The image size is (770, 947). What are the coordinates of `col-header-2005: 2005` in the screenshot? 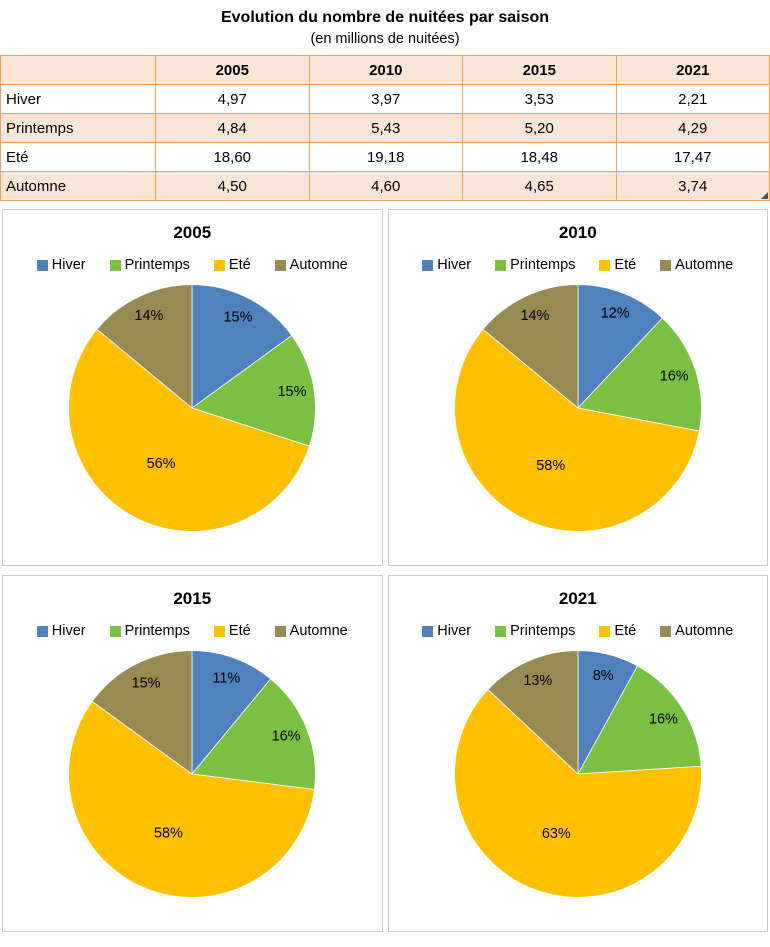 It's located at (232, 70).